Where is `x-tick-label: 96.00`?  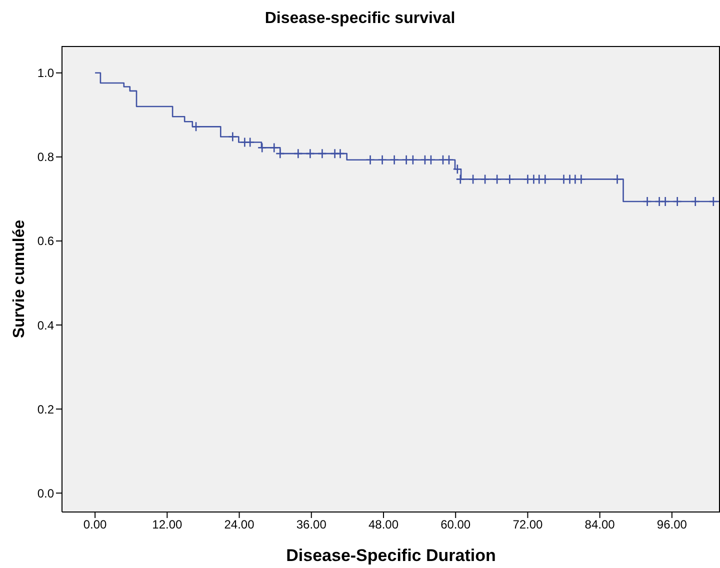 x-tick-label: 96.00 is located at coordinates (672, 525).